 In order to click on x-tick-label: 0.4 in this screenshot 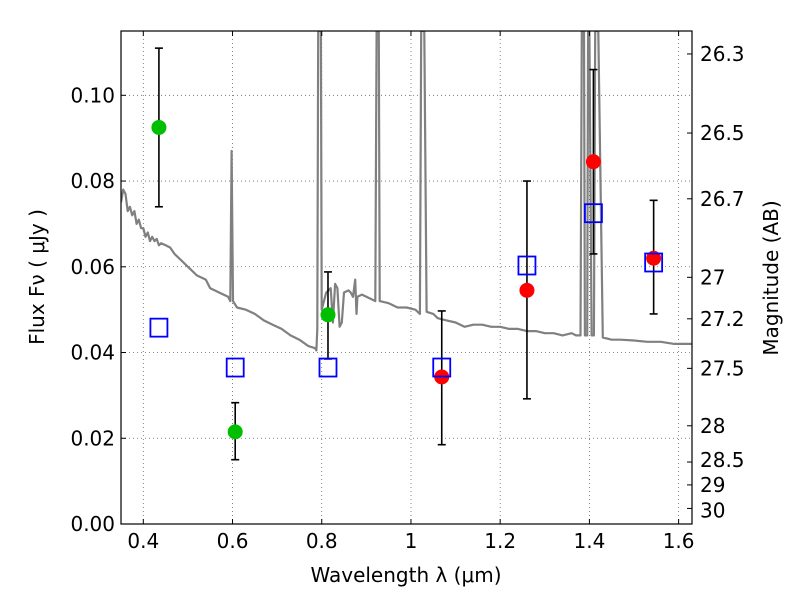, I will do `click(143, 541)`.